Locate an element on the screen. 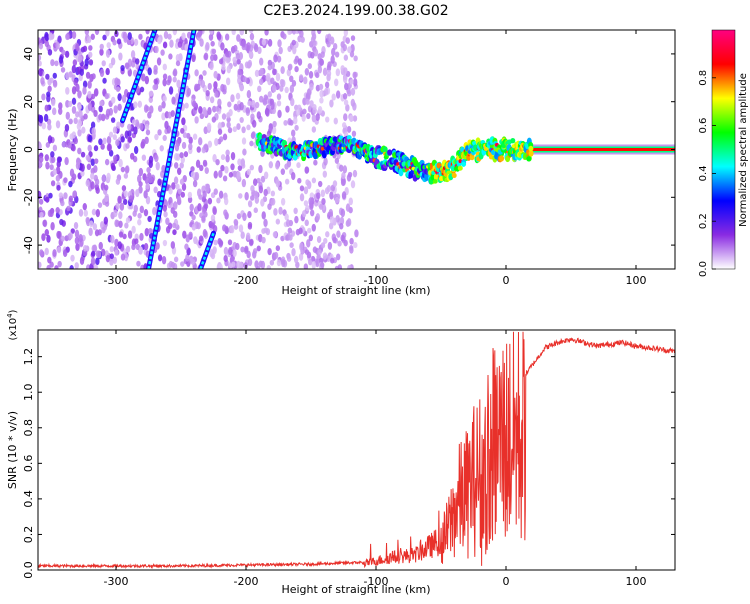 This screenshot has width=750, height=604. colorbar-tick-label: 0.0 is located at coordinates (703, 269).